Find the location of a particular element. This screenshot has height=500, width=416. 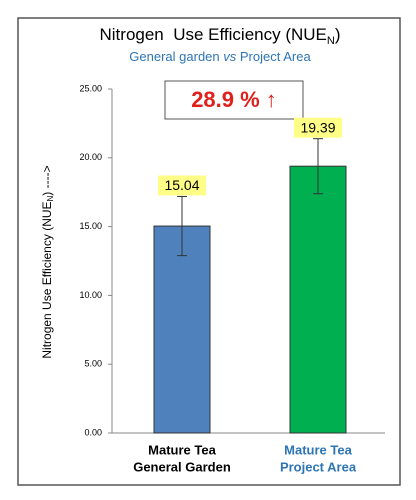

value-label: 15.04 is located at coordinates (181, 185).